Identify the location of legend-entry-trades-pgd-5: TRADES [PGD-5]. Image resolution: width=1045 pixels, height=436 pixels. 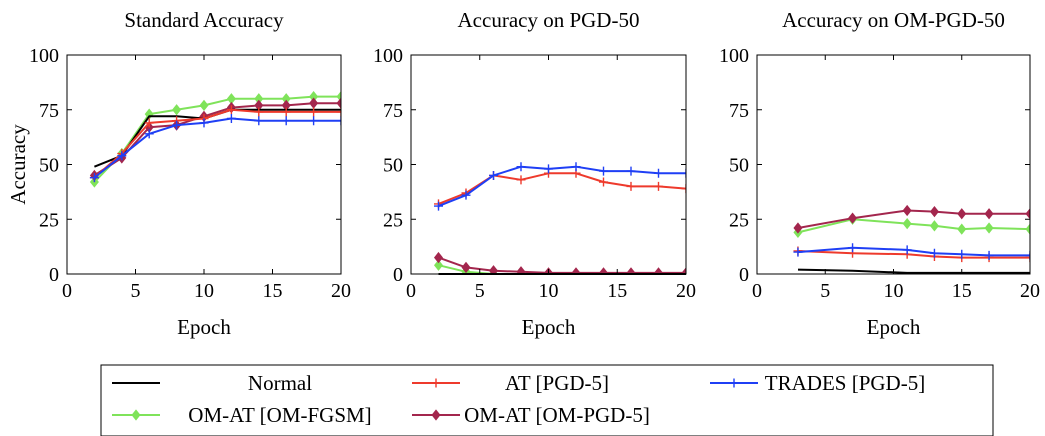
(817, 383).